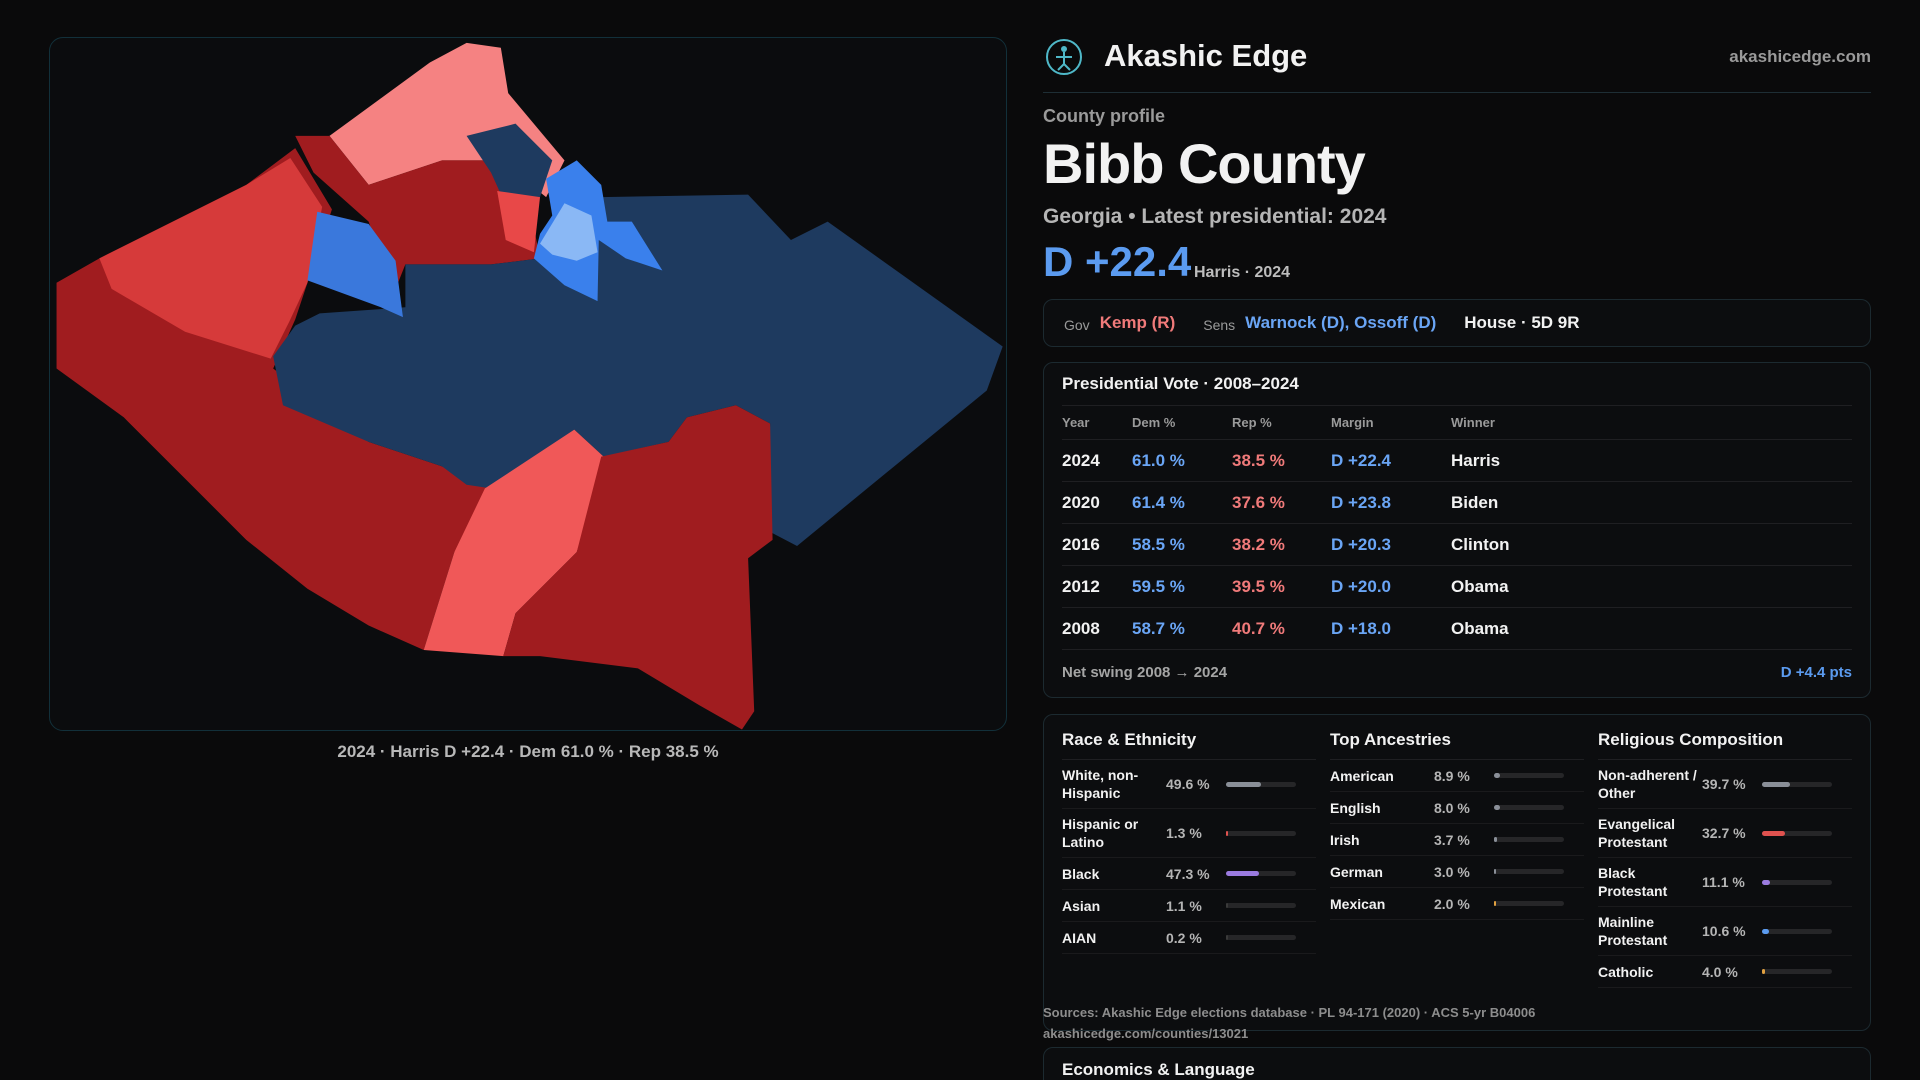 Image resolution: width=1920 pixels, height=1080 pixels. I want to click on column-header: Margin, so click(1352, 422).